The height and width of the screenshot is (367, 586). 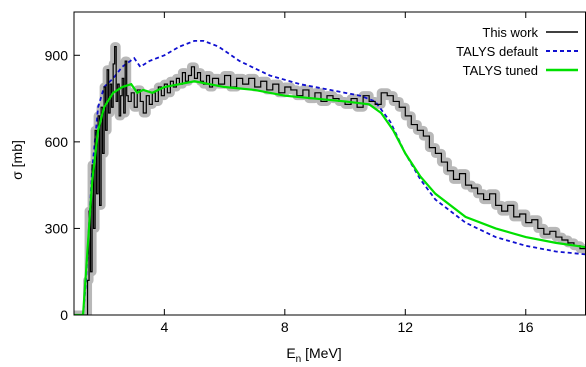 I want to click on y-axis-label: σ [mb], so click(x=17, y=160).